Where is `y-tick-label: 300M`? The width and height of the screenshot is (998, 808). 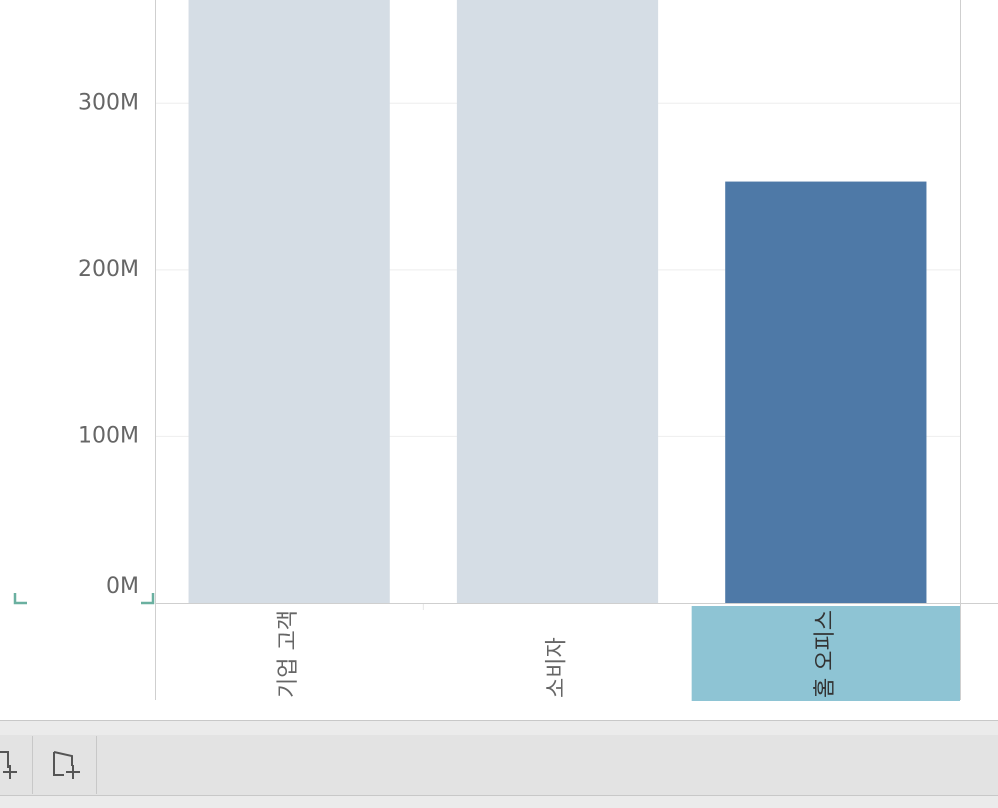
y-tick-label: 300M is located at coordinates (108, 102).